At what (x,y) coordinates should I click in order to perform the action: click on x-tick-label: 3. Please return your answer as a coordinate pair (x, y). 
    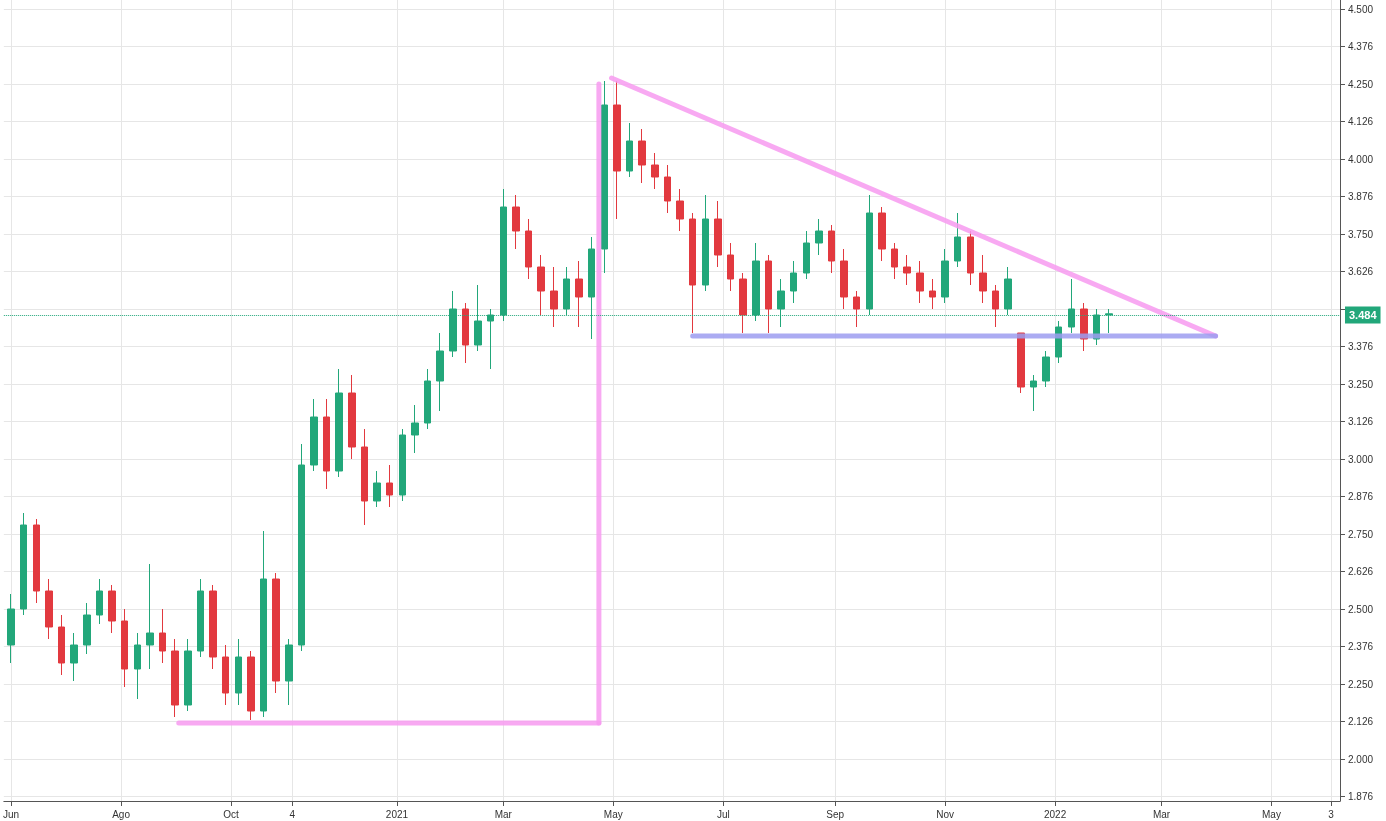
    Looking at the image, I should click on (1331, 814).